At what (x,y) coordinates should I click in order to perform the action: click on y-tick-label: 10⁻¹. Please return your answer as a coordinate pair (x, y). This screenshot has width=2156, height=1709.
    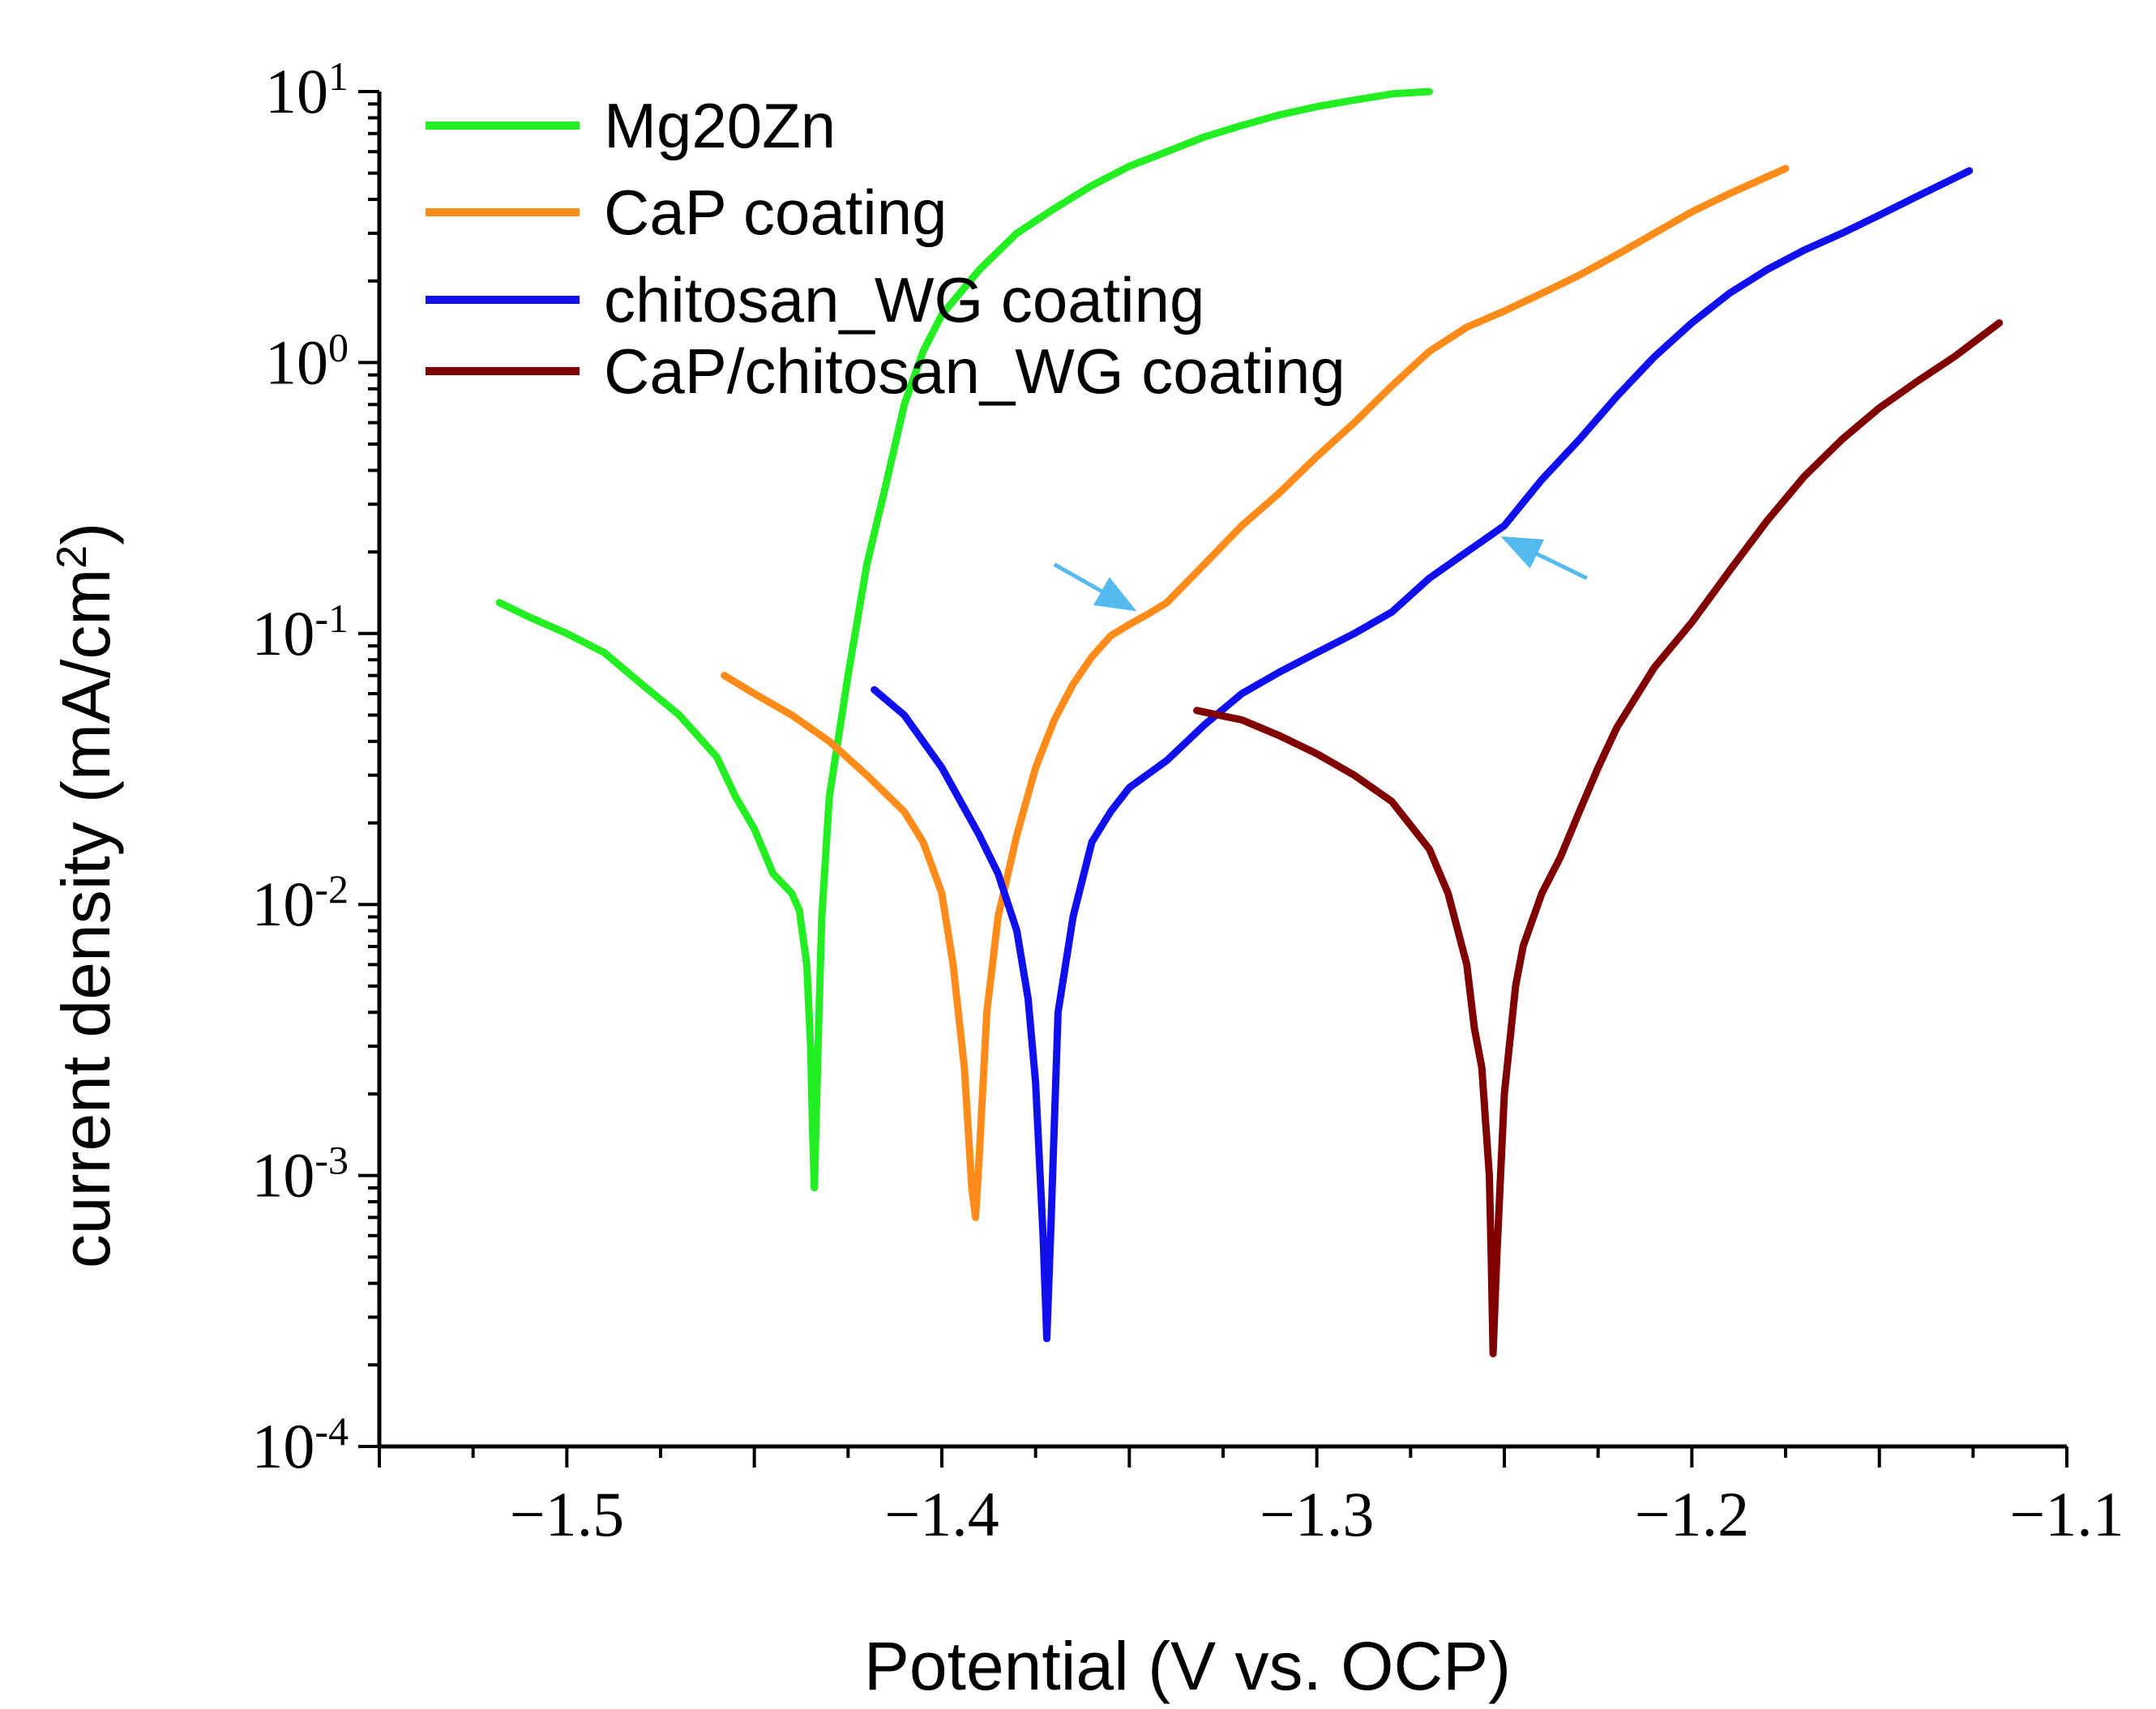
    Looking at the image, I should click on (300, 632).